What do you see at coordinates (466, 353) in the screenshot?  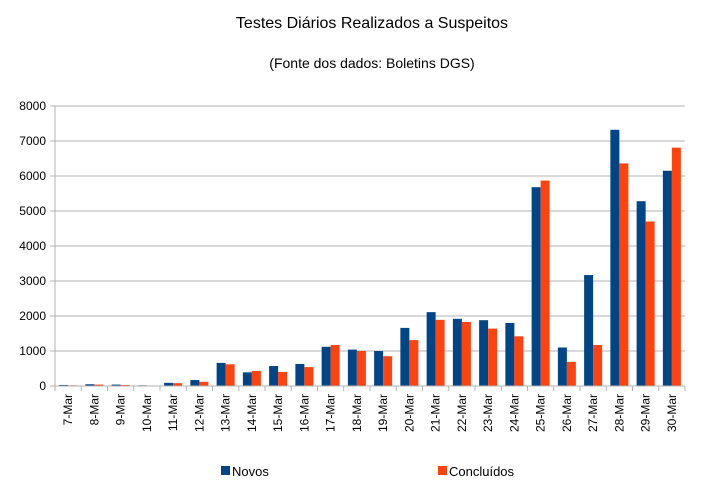 I see `bar-concluidos-22-Mar` at bounding box center [466, 353].